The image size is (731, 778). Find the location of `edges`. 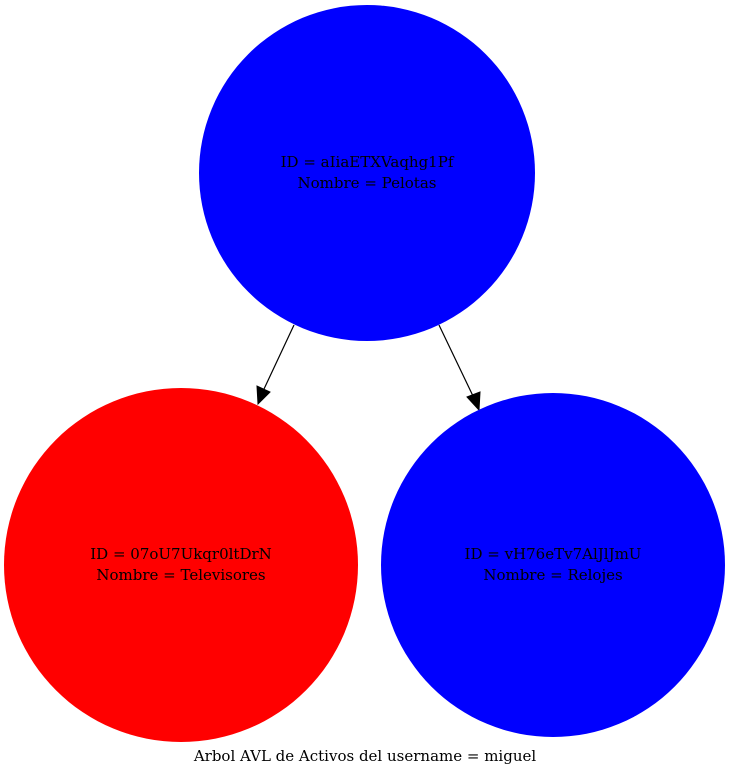

edges is located at coordinates (368, 368).